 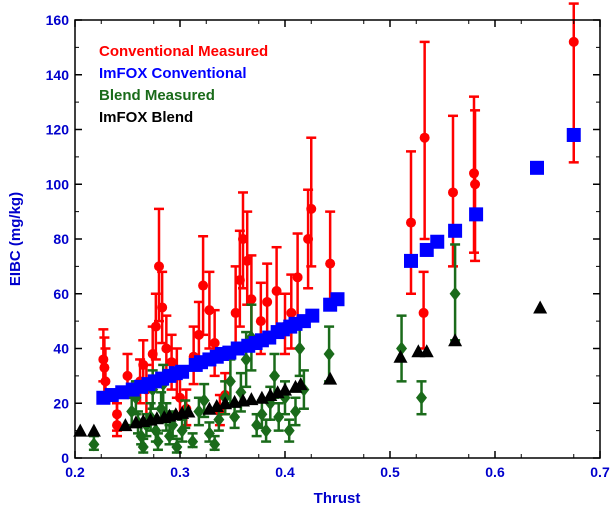 I want to click on x-tick-label: 0.6, so click(x=495, y=472).